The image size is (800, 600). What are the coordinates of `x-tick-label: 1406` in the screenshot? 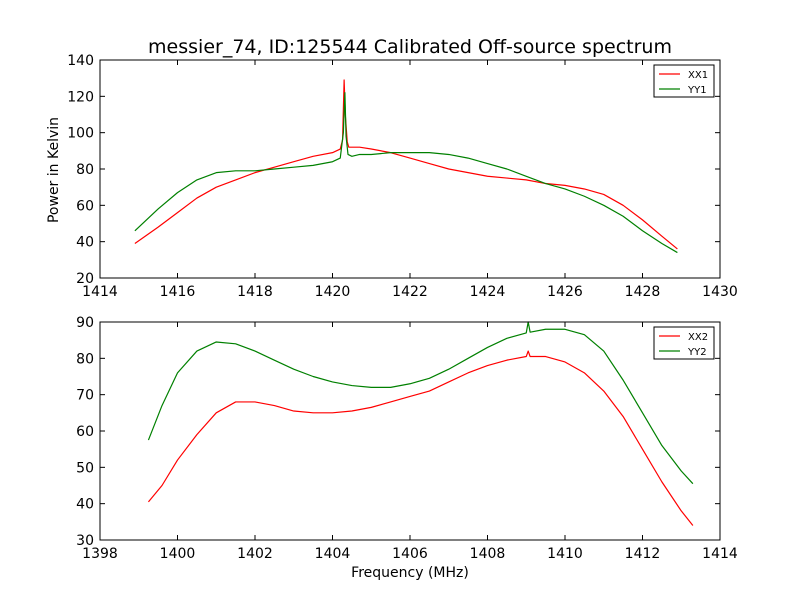 It's located at (410, 554).